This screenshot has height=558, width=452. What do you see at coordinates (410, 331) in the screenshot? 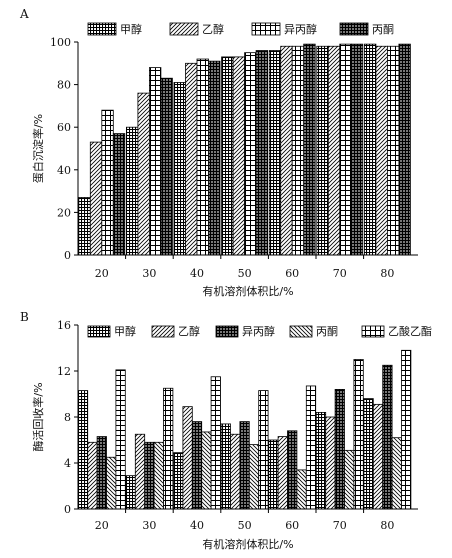
I see `legend-label: 乙酸乙酯` at bounding box center [410, 331].